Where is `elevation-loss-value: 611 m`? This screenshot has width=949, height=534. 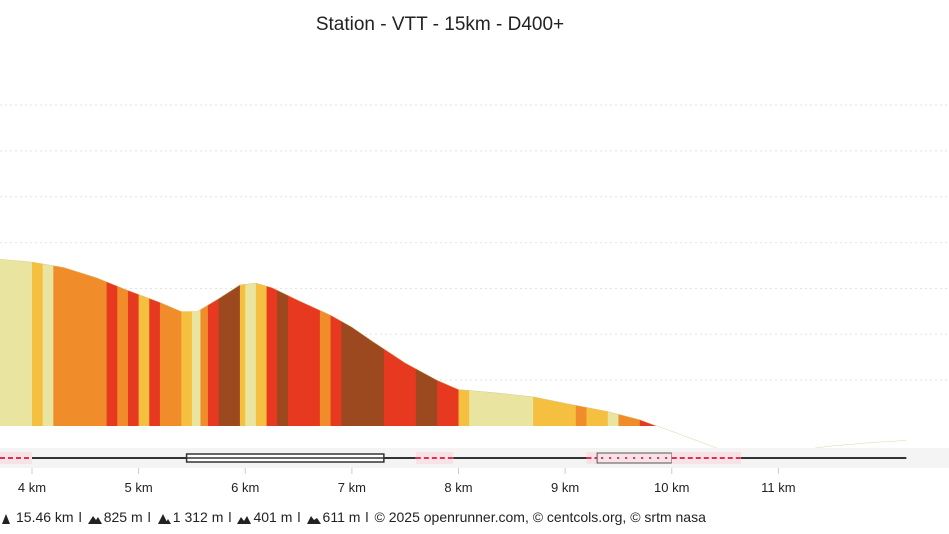 elevation-loss-value: 611 m is located at coordinates (341, 517).